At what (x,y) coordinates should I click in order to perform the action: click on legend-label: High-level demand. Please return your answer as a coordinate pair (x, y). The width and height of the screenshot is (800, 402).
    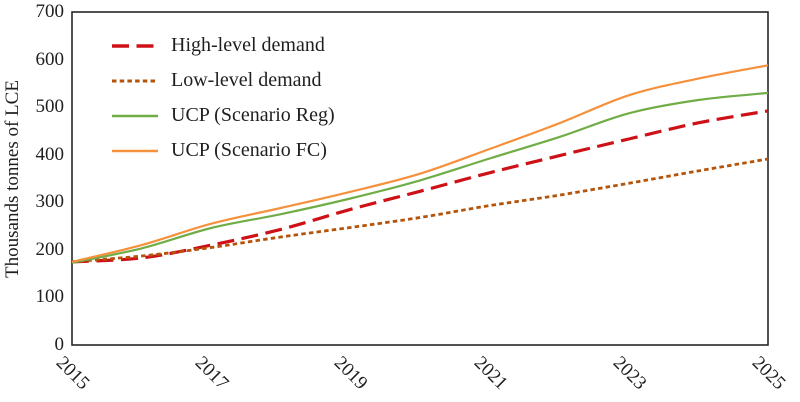
    Looking at the image, I should click on (248, 45).